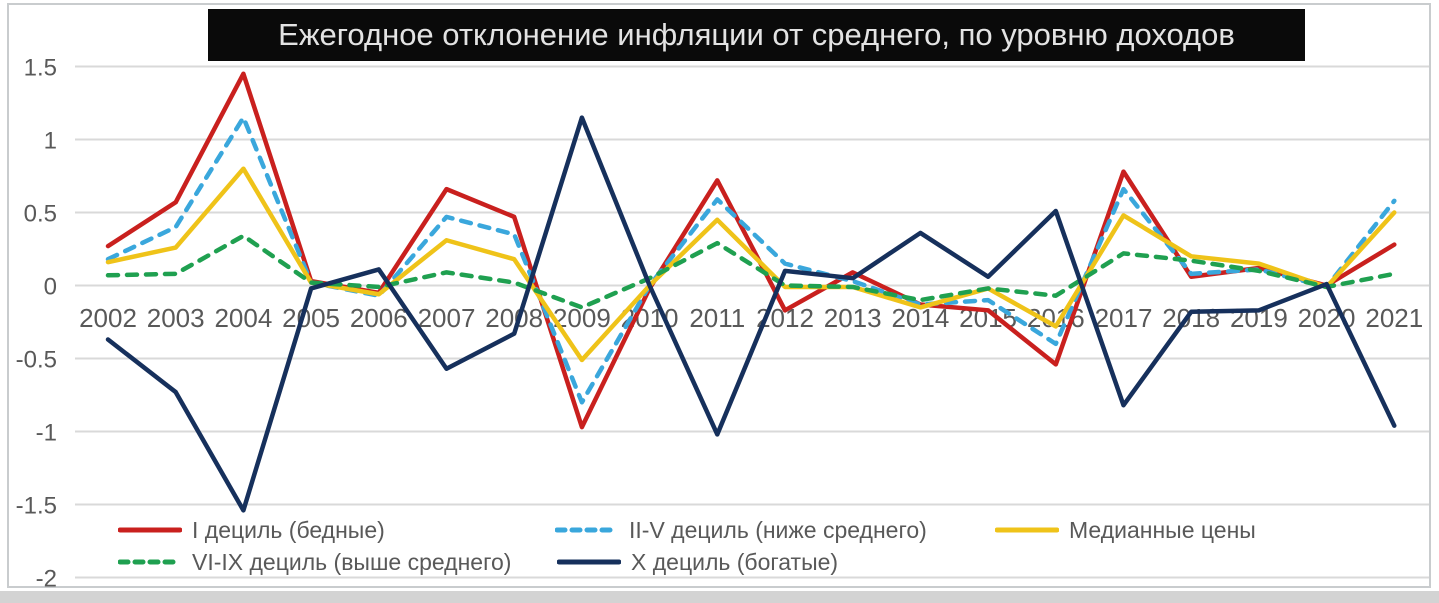 The width and height of the screenshot is (1439, 603). Describe the element at coordinates (853, 318) in the screenshot. I see `x-axis-label: 2013` at that location.